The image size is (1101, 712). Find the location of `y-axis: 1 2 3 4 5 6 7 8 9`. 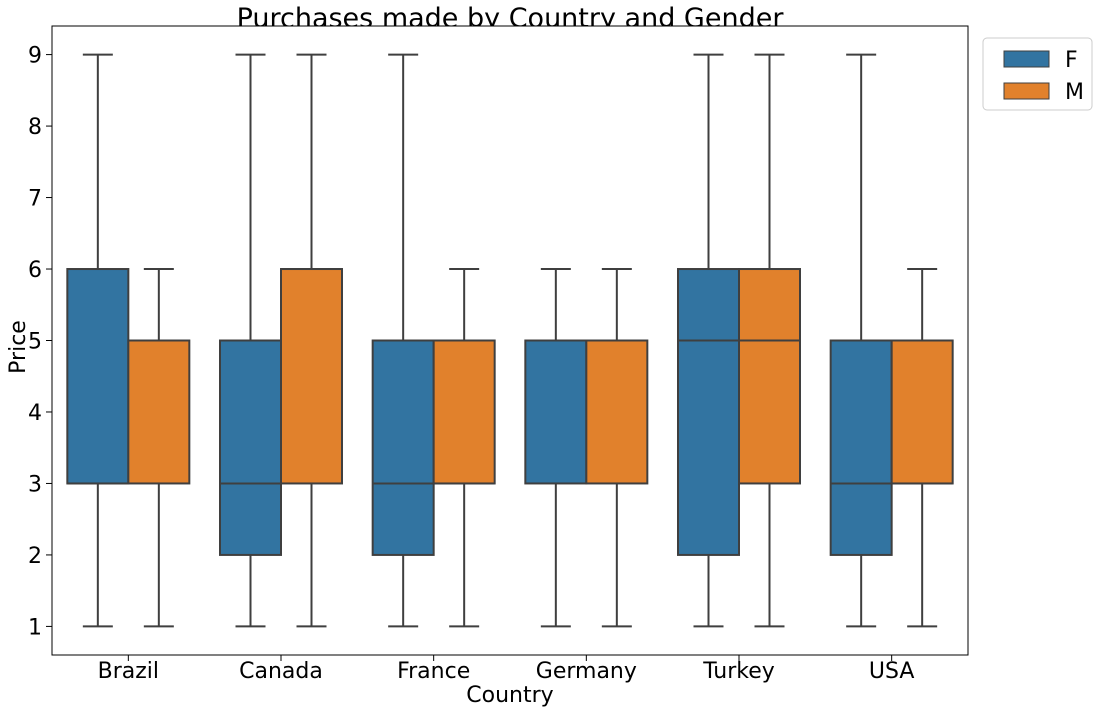

y-axis: 1 2 3 4 5 6 7 8 9 is located at coordinates (40, 342).